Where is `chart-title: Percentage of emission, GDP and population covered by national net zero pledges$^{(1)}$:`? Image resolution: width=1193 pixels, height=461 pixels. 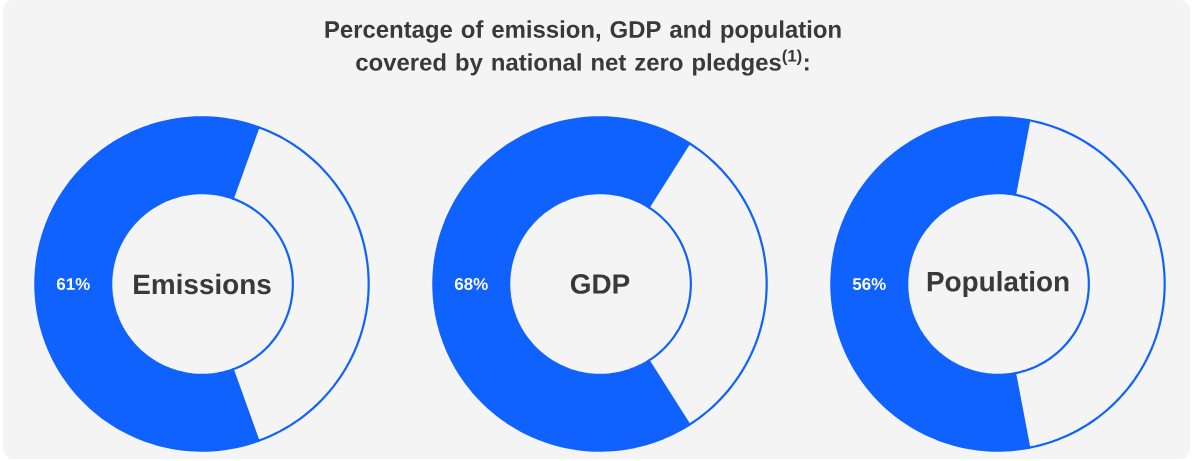
chart-title: Percentage of emission, GDP and population covered by national net zero pledges$^{(1)}$: is located at coordinates (583, 48).